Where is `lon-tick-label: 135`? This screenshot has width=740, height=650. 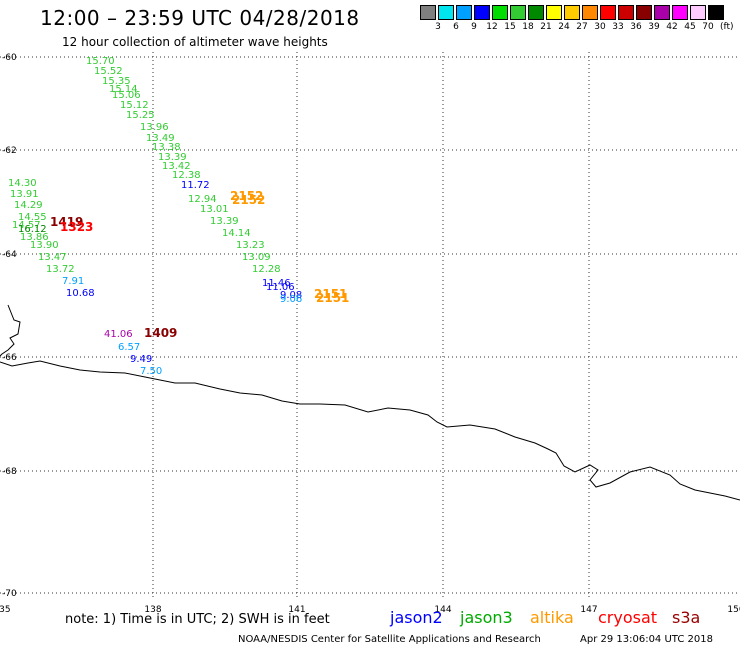 lon-tick-label: 135 is located at coordinates (5, 610).